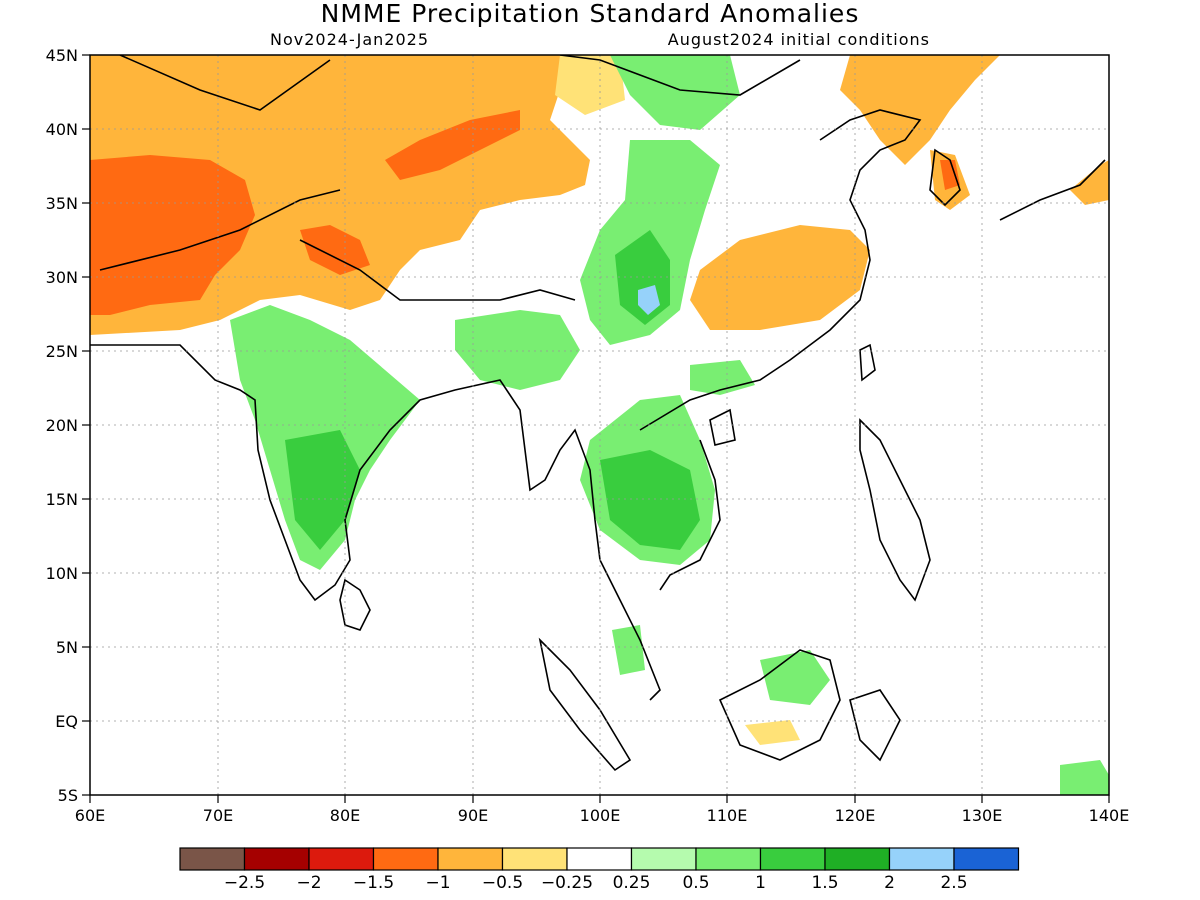 The image size is (1200, 900). What do you see at coordinates (62, 129) in the screenshot?
I see `y-tick-label: 40N` at bounding box center [62, 129].